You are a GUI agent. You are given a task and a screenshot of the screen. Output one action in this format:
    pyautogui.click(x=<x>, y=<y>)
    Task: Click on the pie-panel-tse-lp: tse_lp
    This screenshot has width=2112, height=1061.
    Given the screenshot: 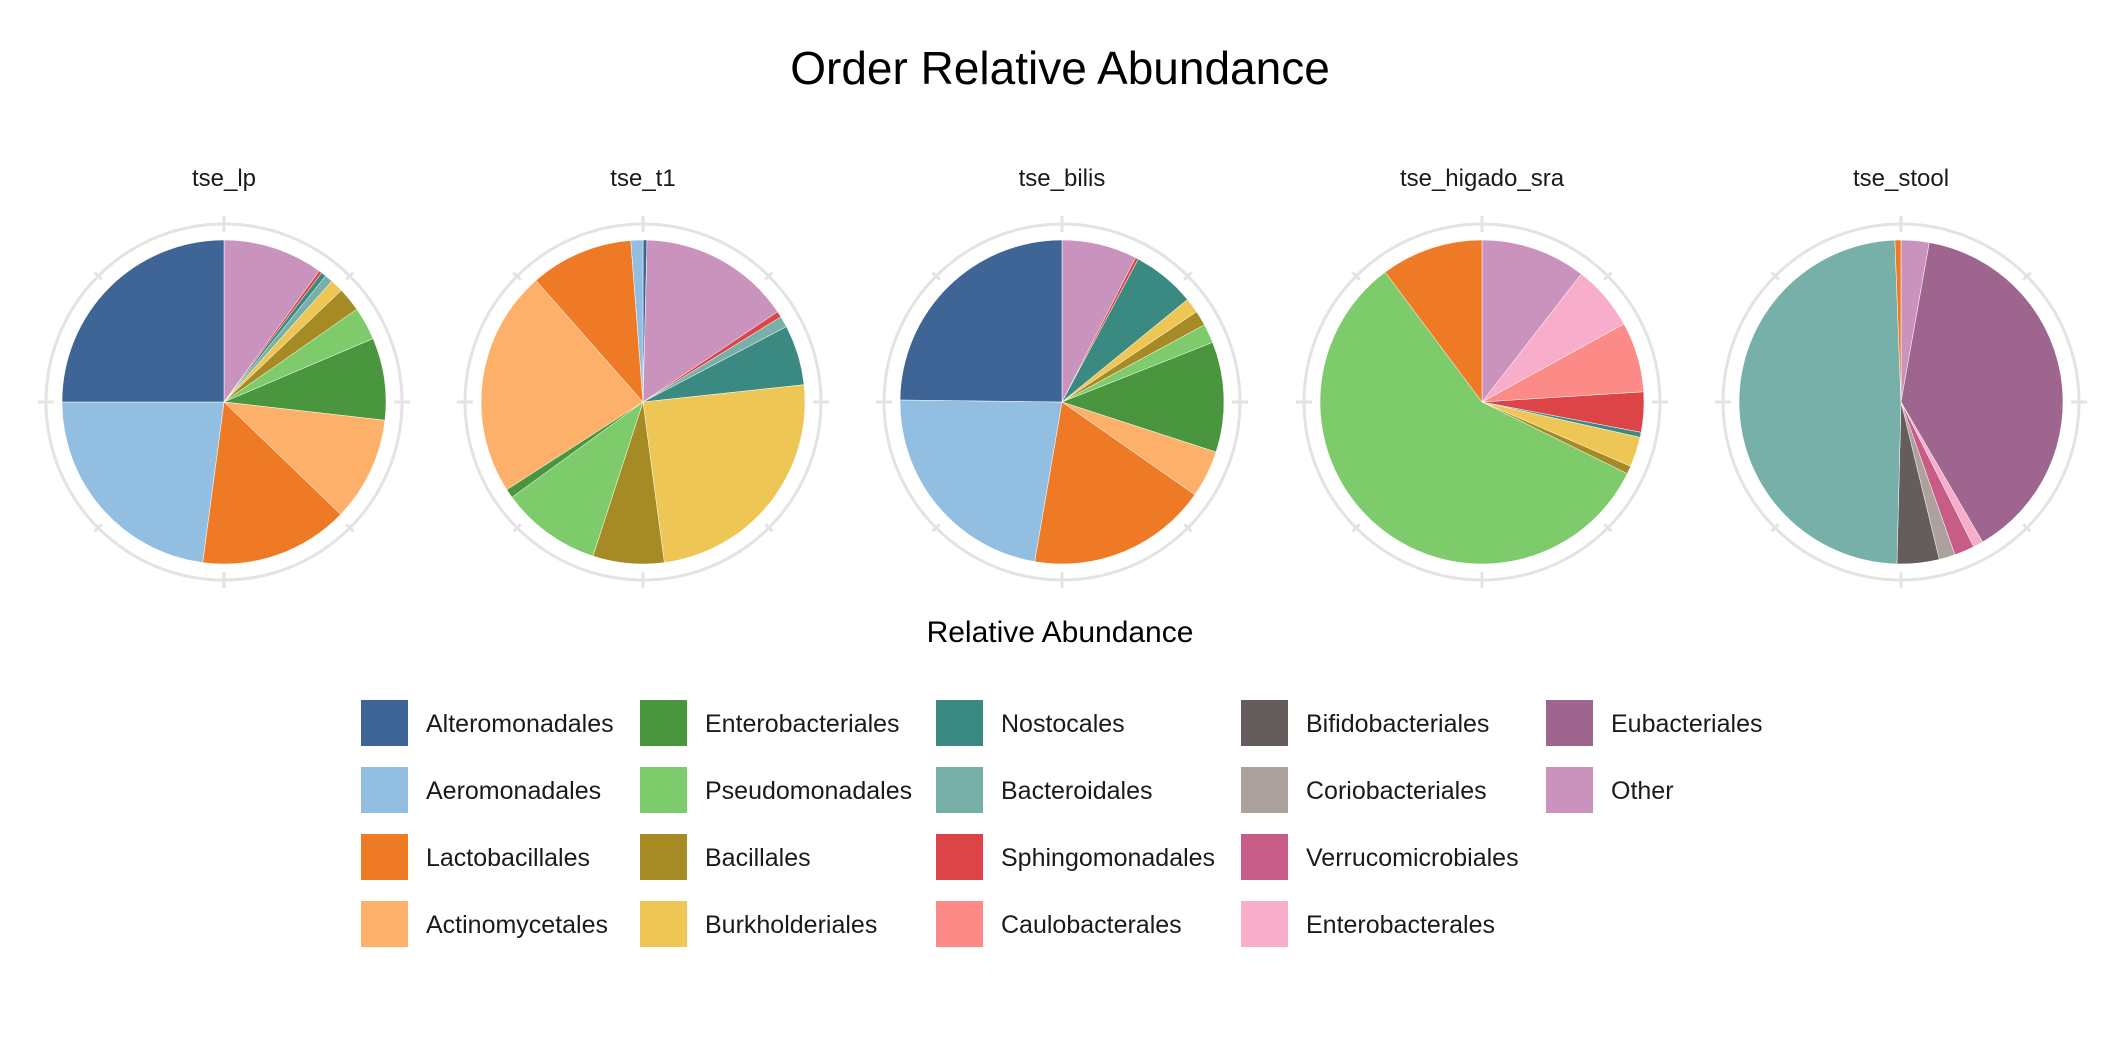 What is the action you would take?
    pyautogui.click(x=224, y=376)
    